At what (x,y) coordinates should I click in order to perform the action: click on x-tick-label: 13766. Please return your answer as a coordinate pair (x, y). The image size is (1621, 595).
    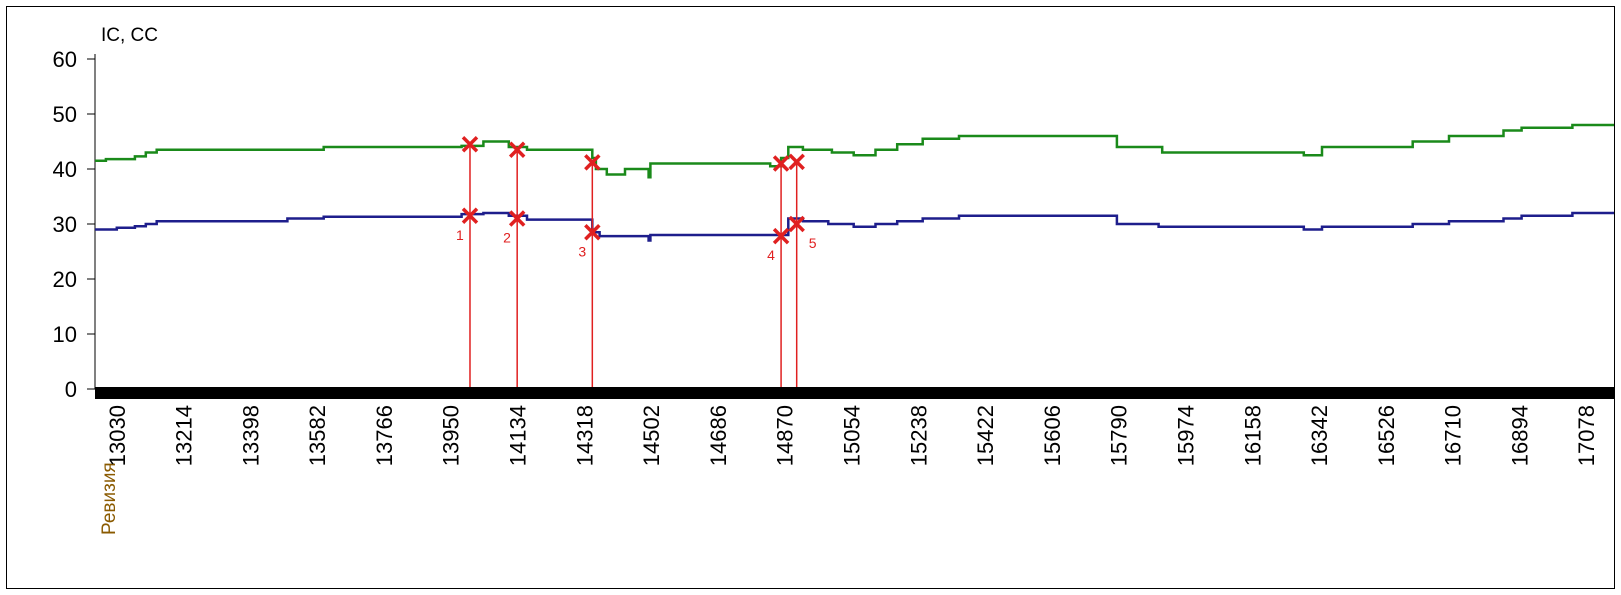
    Looking at the image, I should click on (384, 435).